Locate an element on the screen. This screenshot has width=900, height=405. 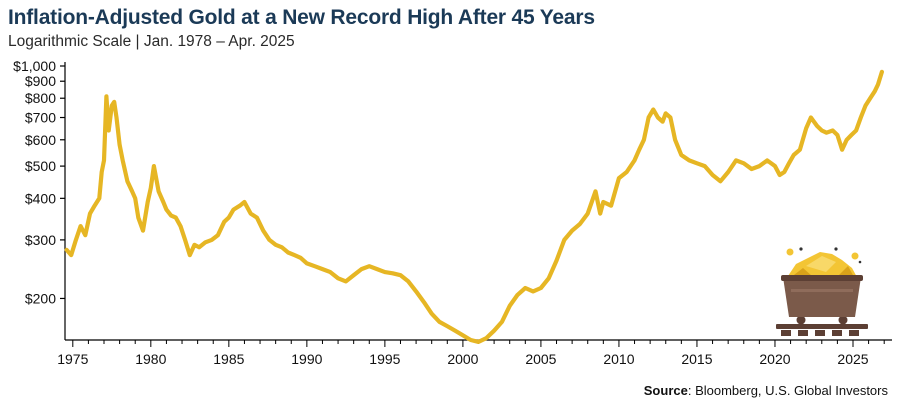
x-tick-label: 2020 is located at coordinates (774, 359).